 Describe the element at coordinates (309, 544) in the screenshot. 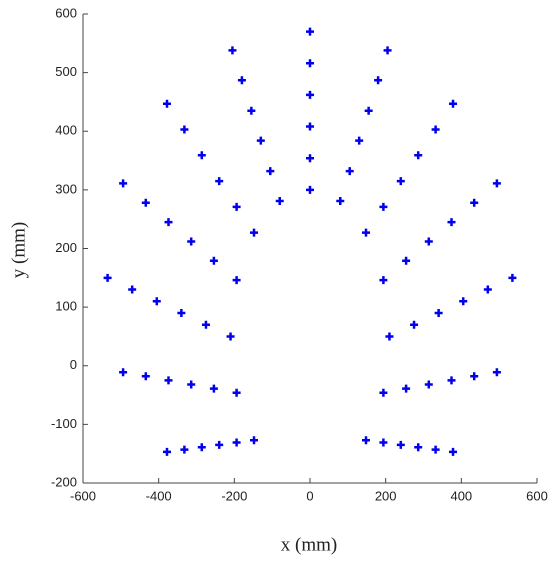

I see `x-axis-title: x (mm)` at that location.